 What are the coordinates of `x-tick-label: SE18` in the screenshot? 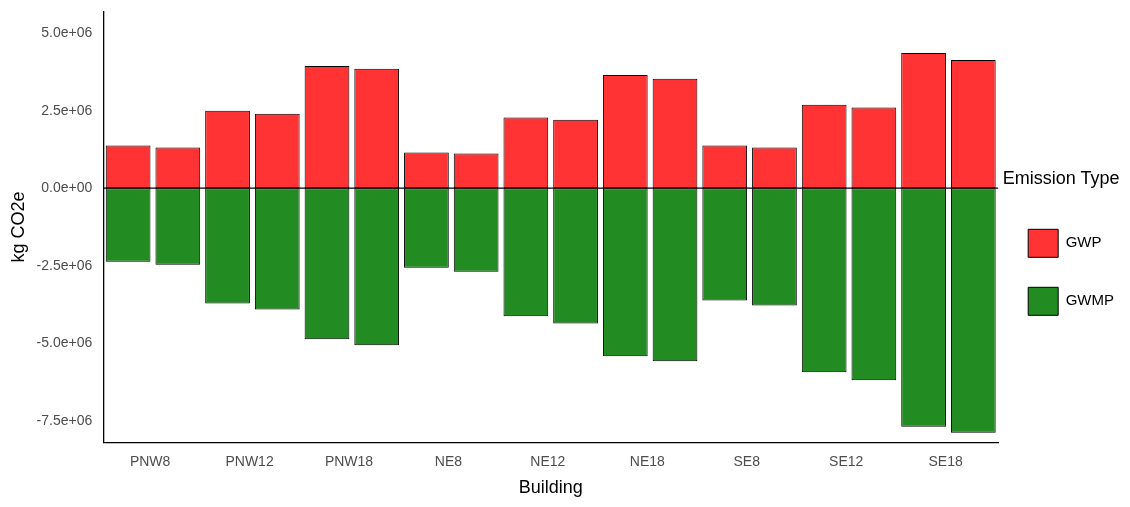 It's located at (945, 460).